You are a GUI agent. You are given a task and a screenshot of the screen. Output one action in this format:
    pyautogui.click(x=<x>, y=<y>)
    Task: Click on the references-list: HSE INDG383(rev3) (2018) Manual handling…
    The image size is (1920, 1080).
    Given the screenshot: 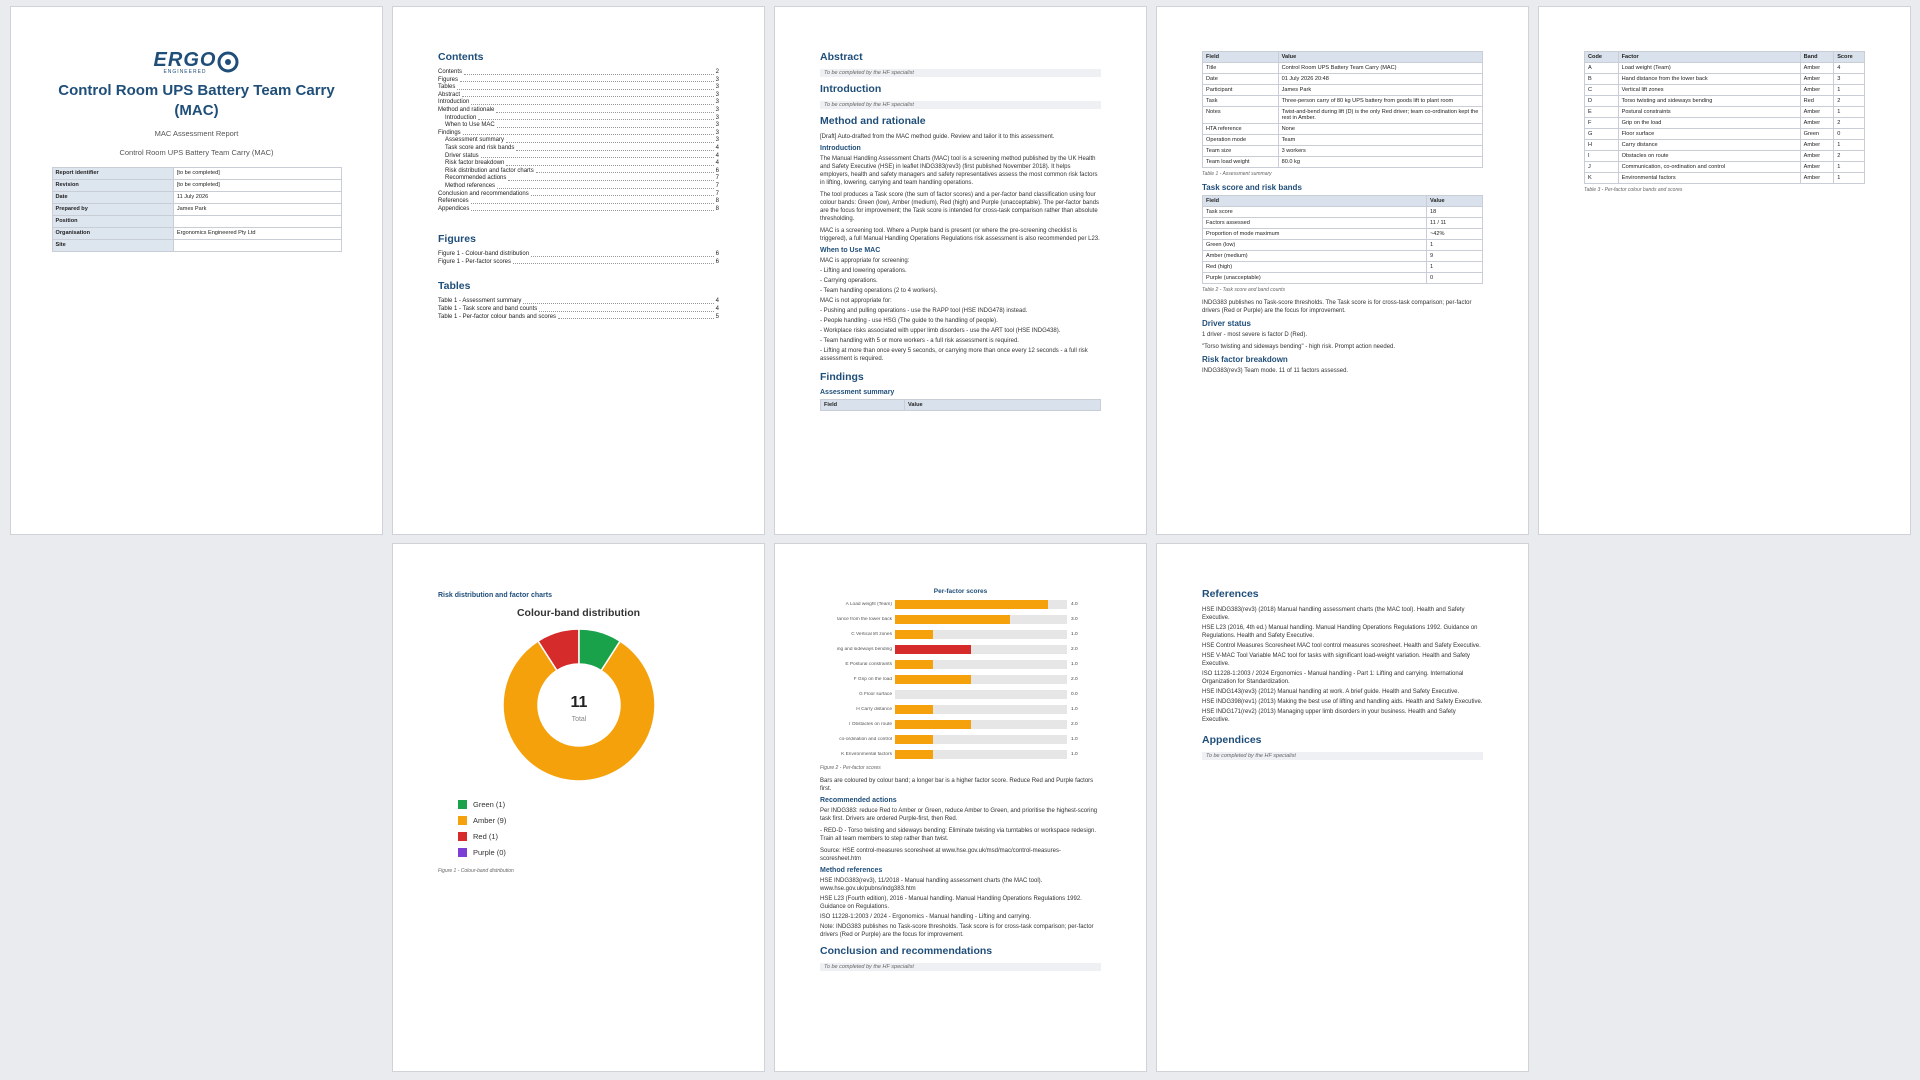 What is the action you would take?
    pyautogui.click(x=1342, y=665)
    